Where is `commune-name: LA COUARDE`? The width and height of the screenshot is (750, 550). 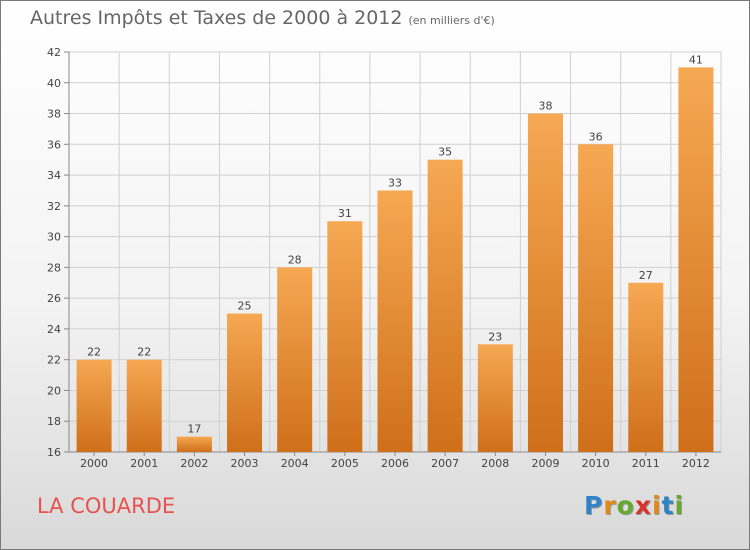
commune-name: LA COUARDE is located at coordinates (106, 506).